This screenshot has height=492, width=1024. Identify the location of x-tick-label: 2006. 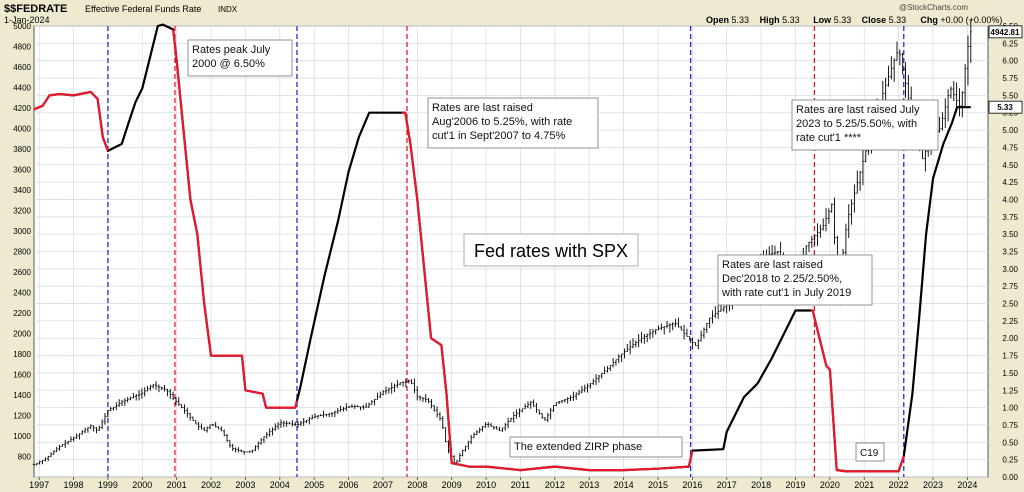
(349, 485).